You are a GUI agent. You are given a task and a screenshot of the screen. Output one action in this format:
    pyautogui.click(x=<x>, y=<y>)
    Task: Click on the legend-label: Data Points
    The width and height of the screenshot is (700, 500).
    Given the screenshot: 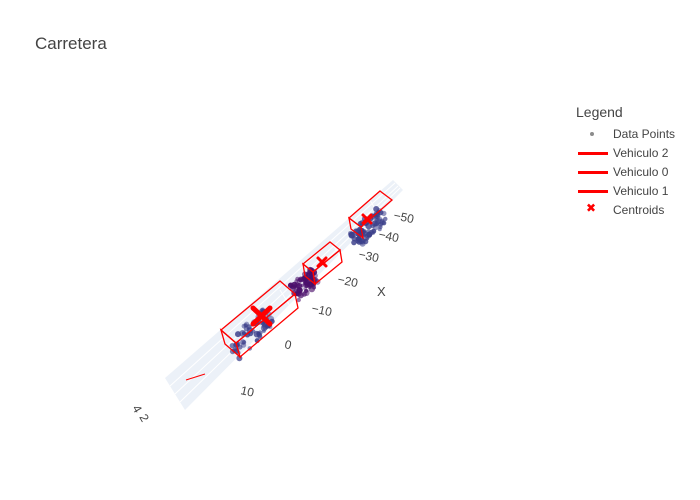 What is the action you would take?
    pyautogui.click(x=644, y=133)
    